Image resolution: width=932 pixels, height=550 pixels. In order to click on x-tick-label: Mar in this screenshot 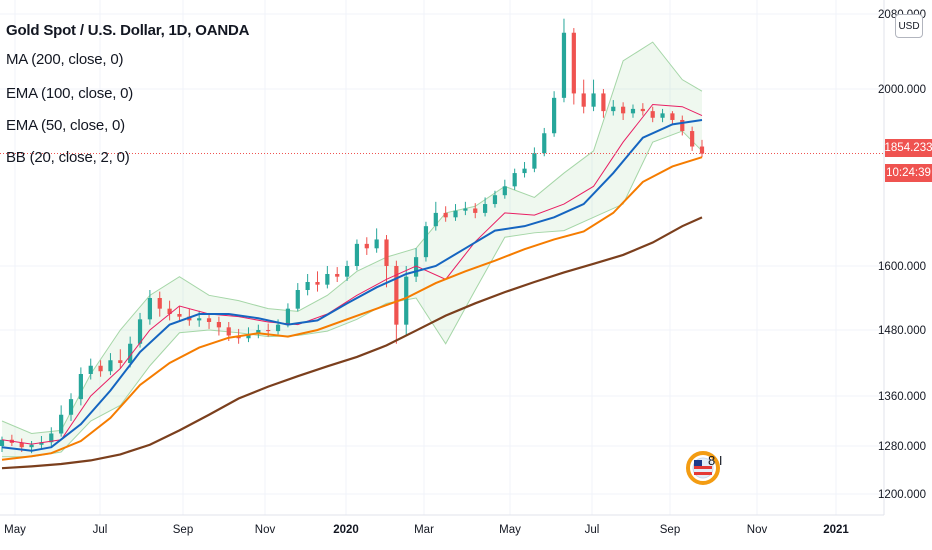, I will do `click(424, 530)`.